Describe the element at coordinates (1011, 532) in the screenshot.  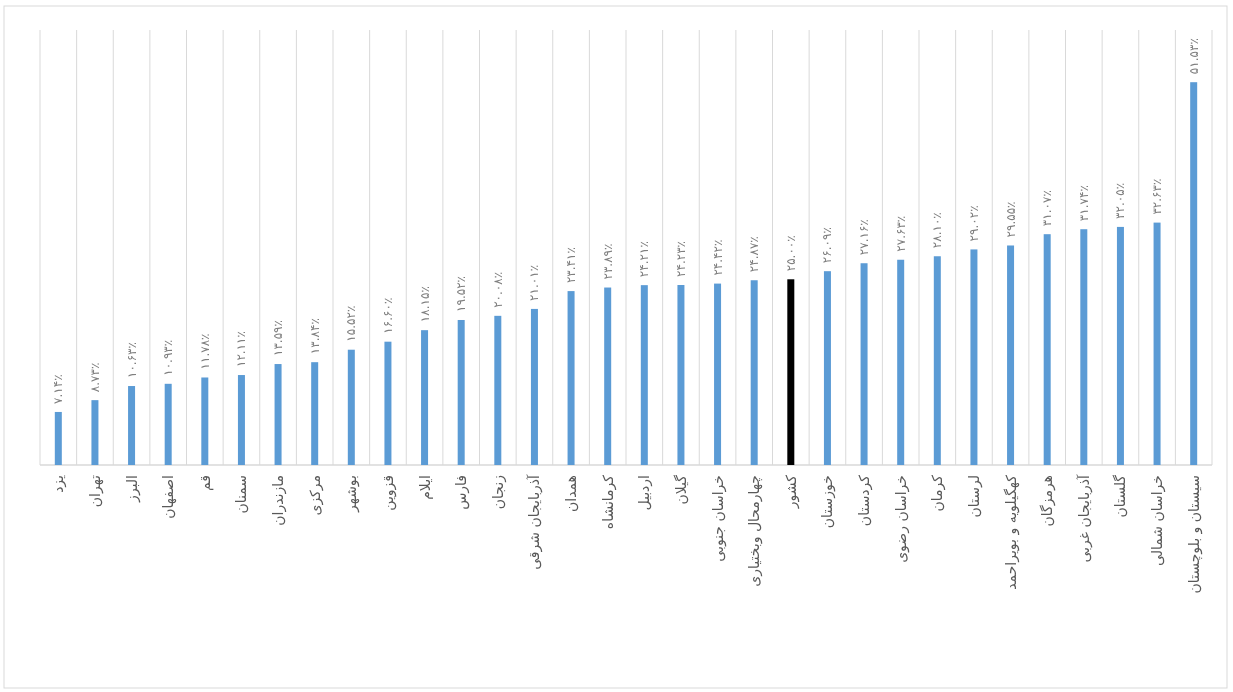
I see `x-tick-label: کهگیلویه و بویراحمد` at that location.